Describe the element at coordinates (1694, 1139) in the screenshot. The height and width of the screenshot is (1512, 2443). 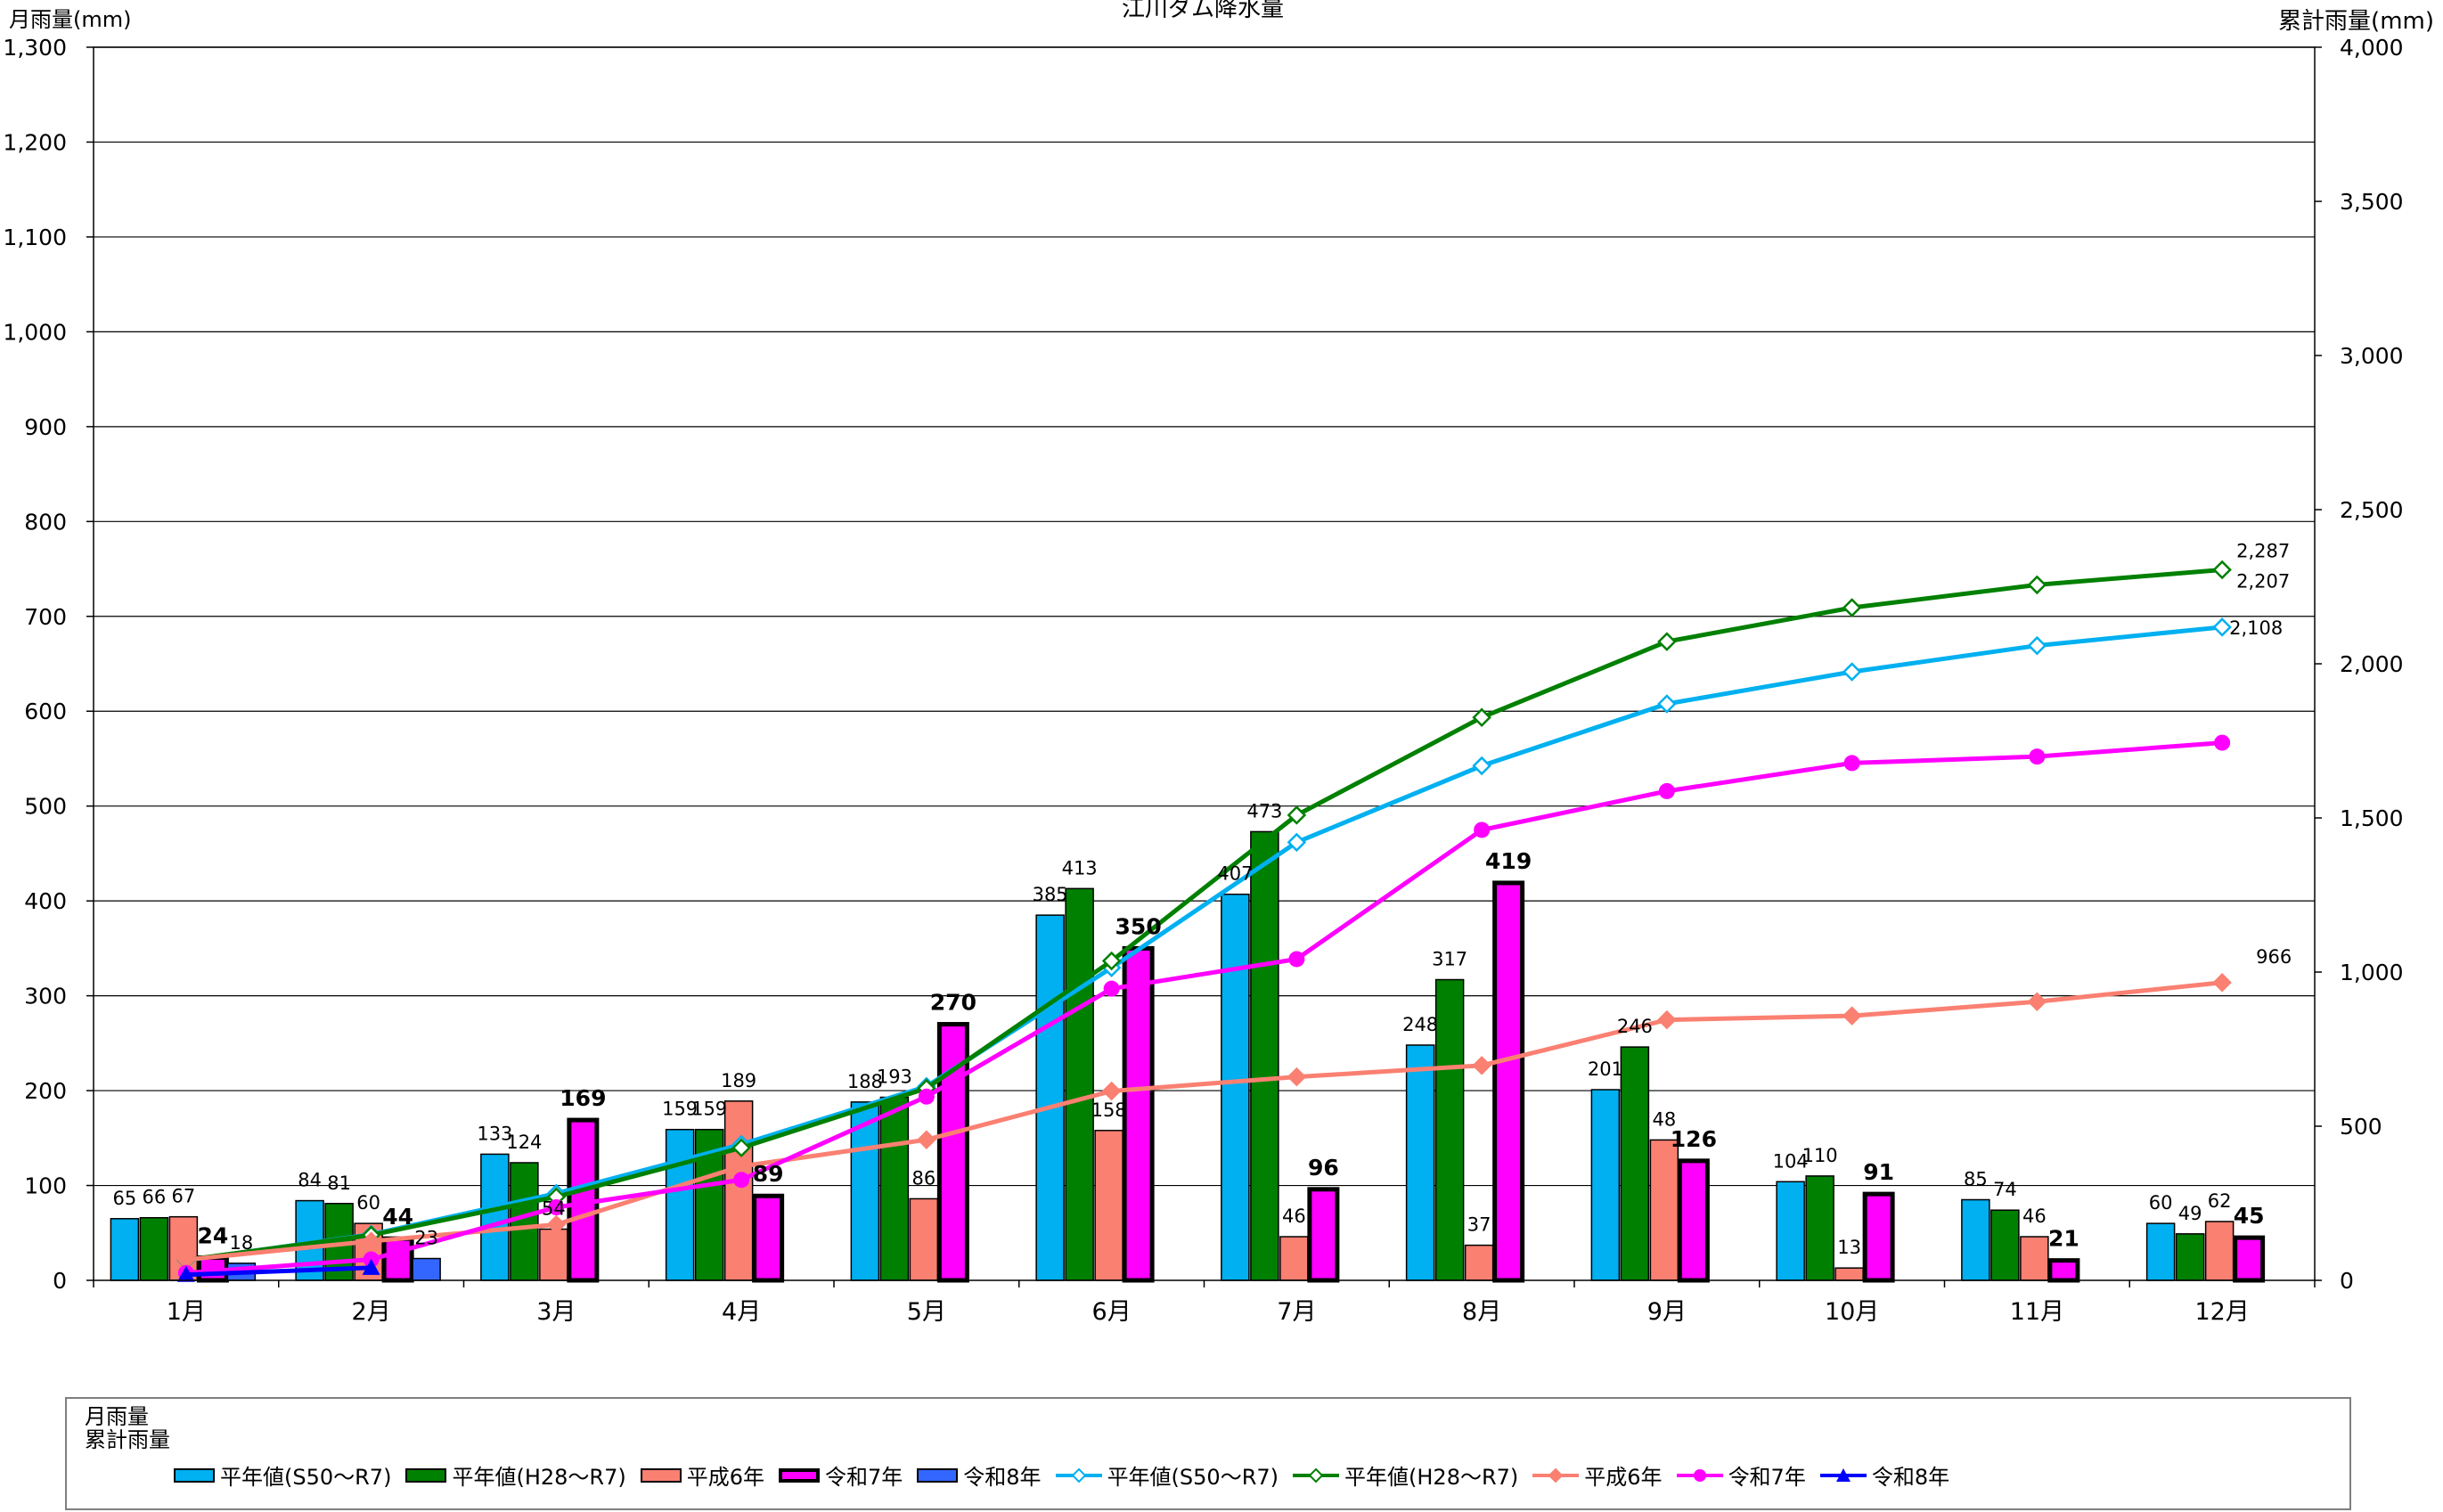
I see `bar-value-label: 126` at that location.